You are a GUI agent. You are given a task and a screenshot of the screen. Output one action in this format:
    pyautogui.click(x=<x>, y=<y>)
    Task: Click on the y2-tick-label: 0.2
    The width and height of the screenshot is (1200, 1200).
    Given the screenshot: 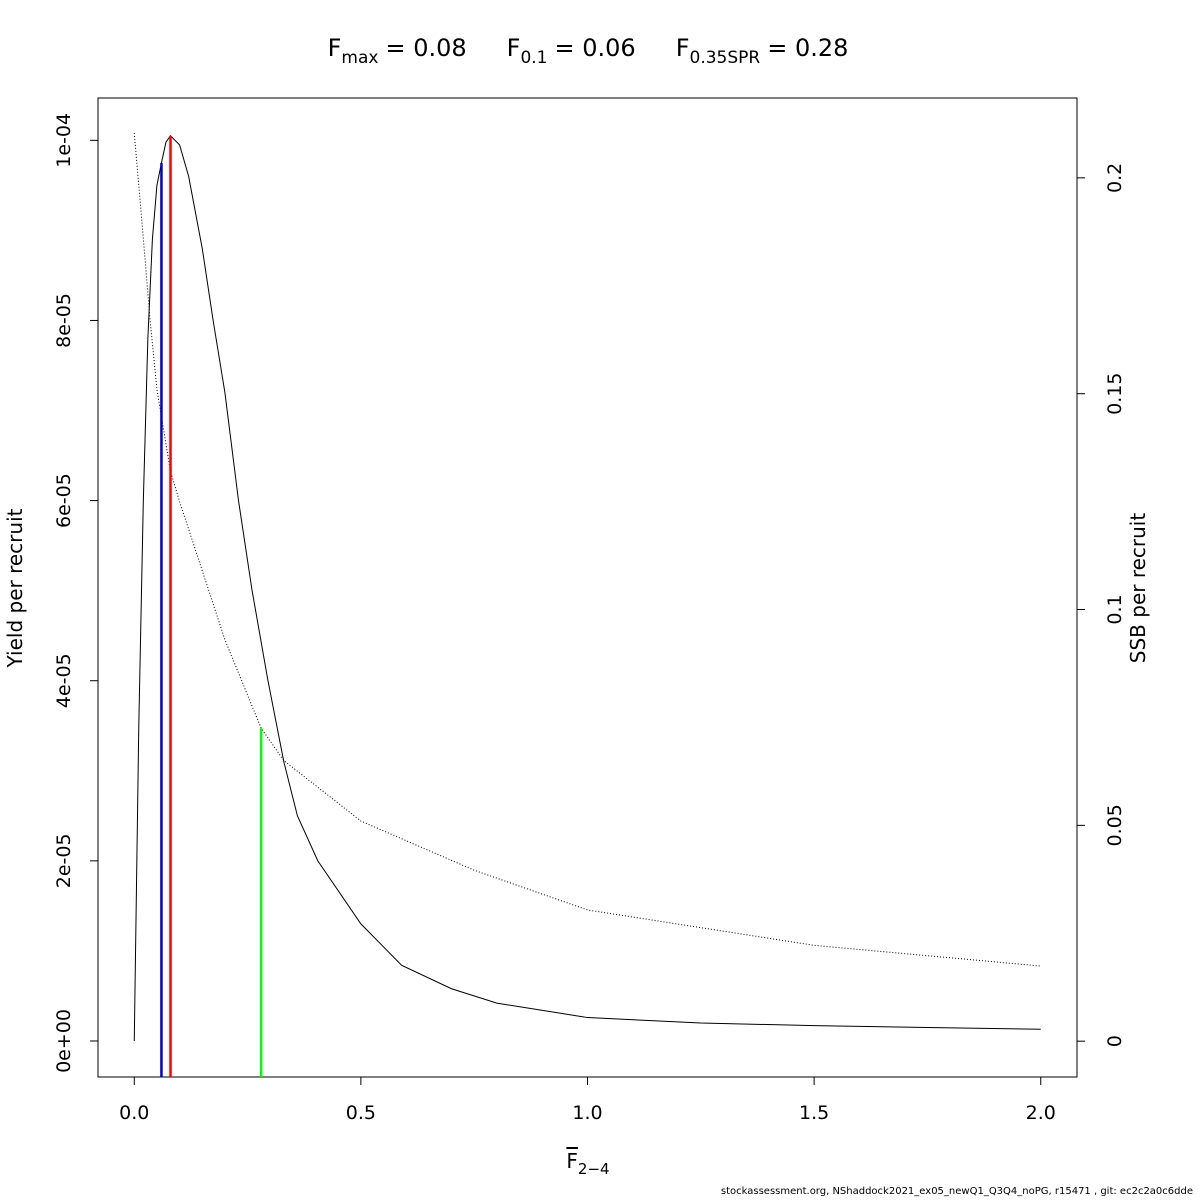 What is the action you would take?
    pyautogui.click(x=1115, y=178)
    